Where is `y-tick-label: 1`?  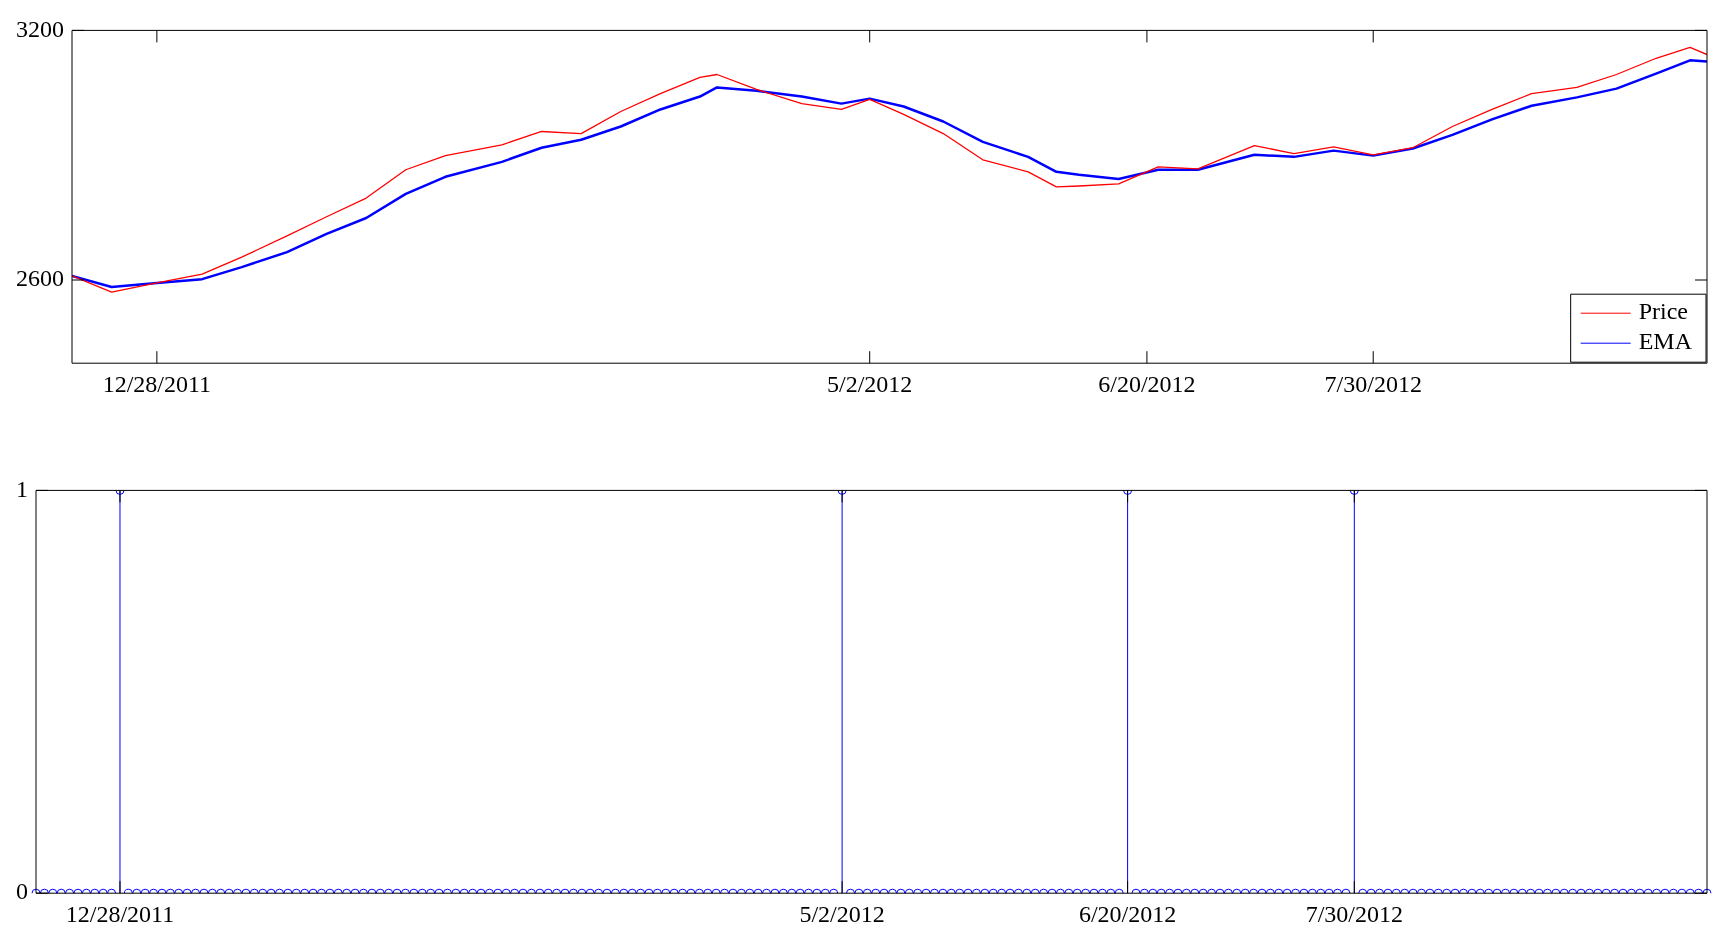
y-tick-label: 1 is located at coordinates (22, 488).